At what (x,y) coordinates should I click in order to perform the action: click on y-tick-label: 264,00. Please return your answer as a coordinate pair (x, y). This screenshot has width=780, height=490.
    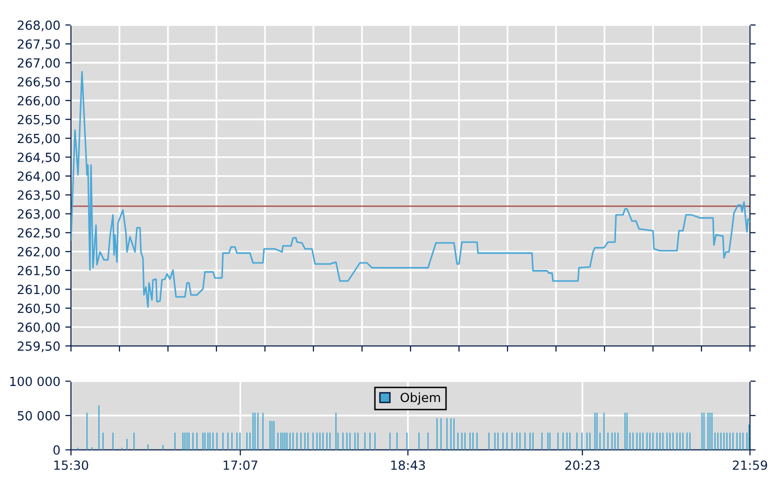
    Looking at the image, I should click on (39, 176).